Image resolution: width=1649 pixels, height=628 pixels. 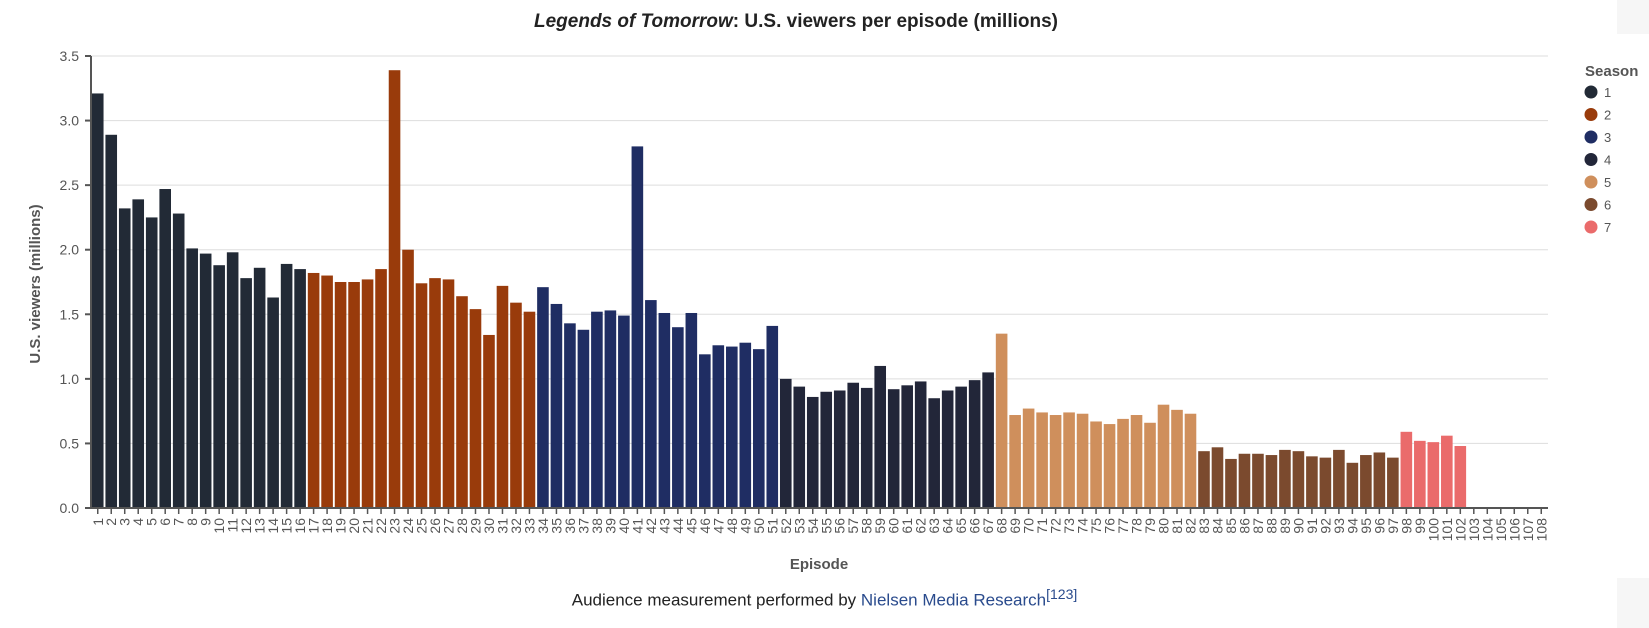 What do you see at coordinates (953, 600) in the screenshot?
I see `nielsen-link: Nielsen Media Research` at bounding box center [953, 600].